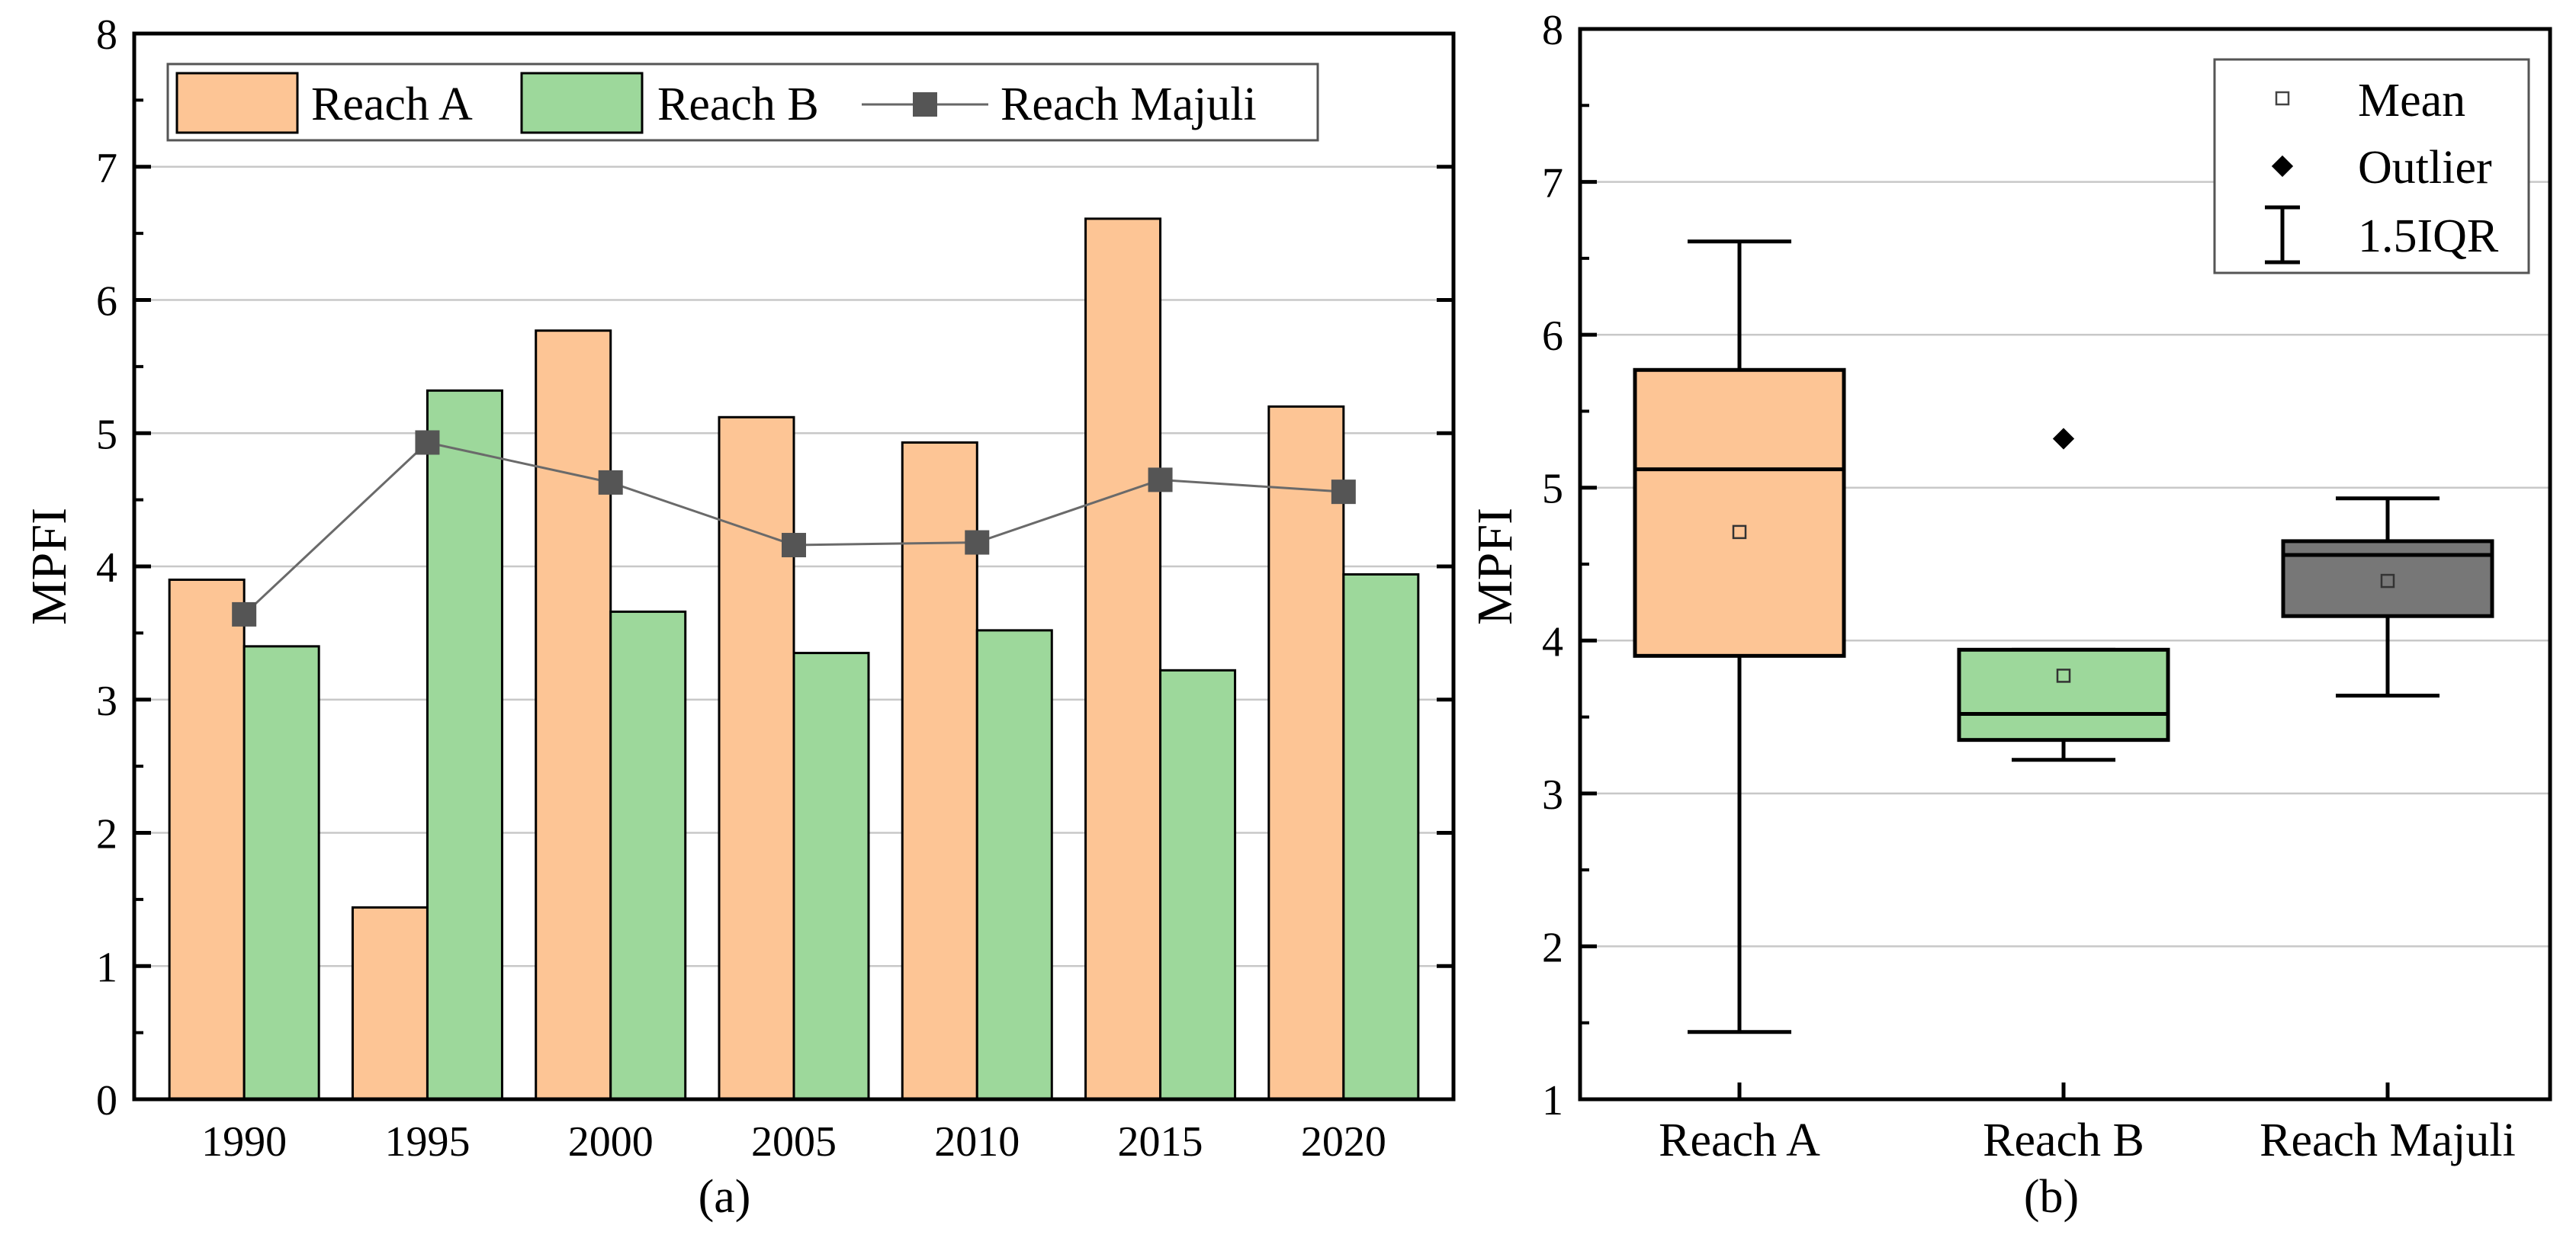 Image resolution: width=2576 pixels, height=1238 pixels. Describe the element at coordinates (738, 105) in the screenshot. I see `legend-reach-b-label: Reach B` at that location.